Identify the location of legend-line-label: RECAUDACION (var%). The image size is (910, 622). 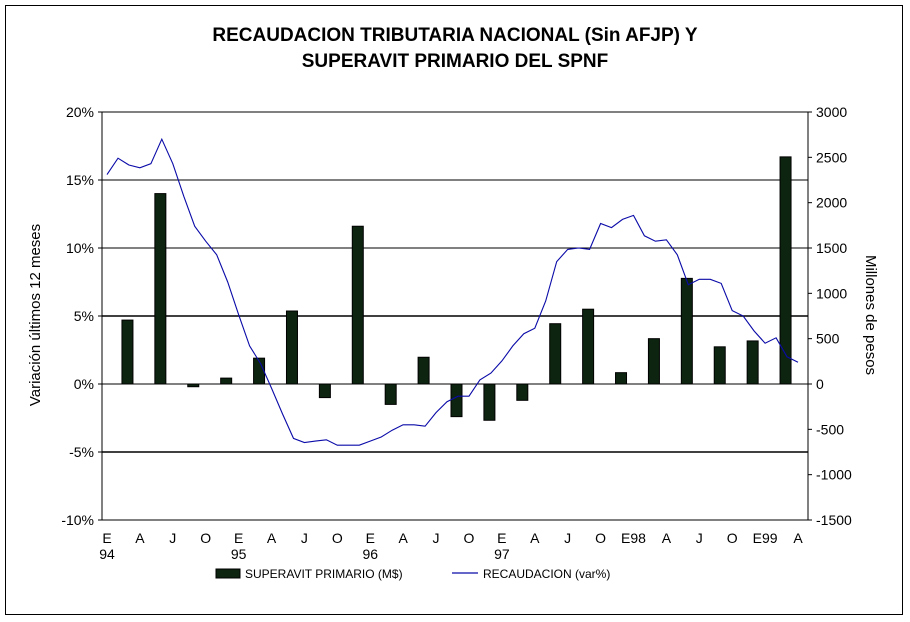
(546, 574).